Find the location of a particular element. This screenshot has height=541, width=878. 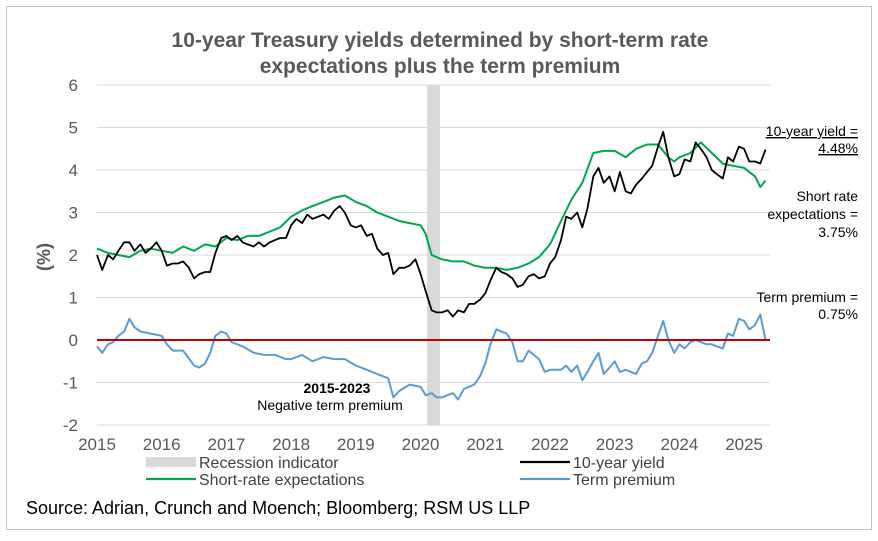

x-tick-label: 2024 is located at coordinates (679, 444).